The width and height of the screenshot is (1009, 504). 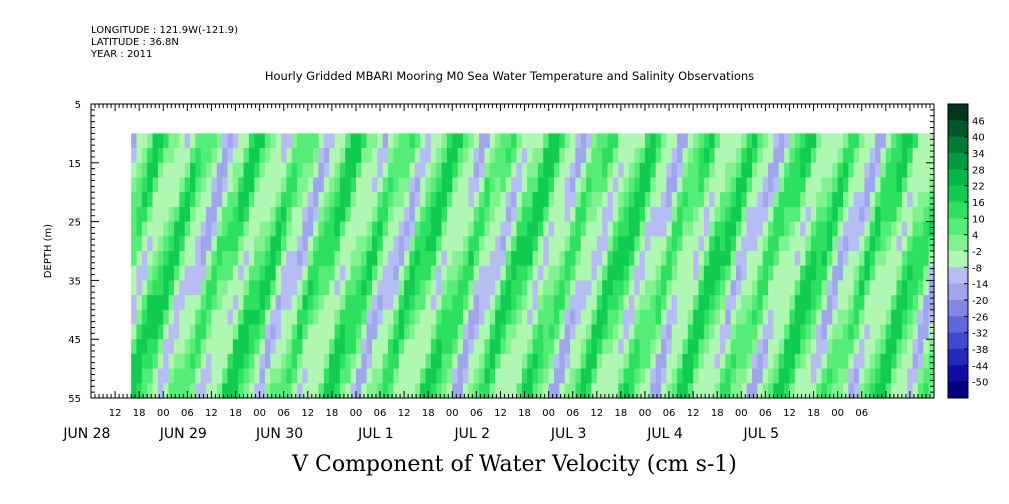 What do you see at coordinates (978, 154) in the screenshot?
I see `colorbar-label: 34` at bounding box center [978, 154].